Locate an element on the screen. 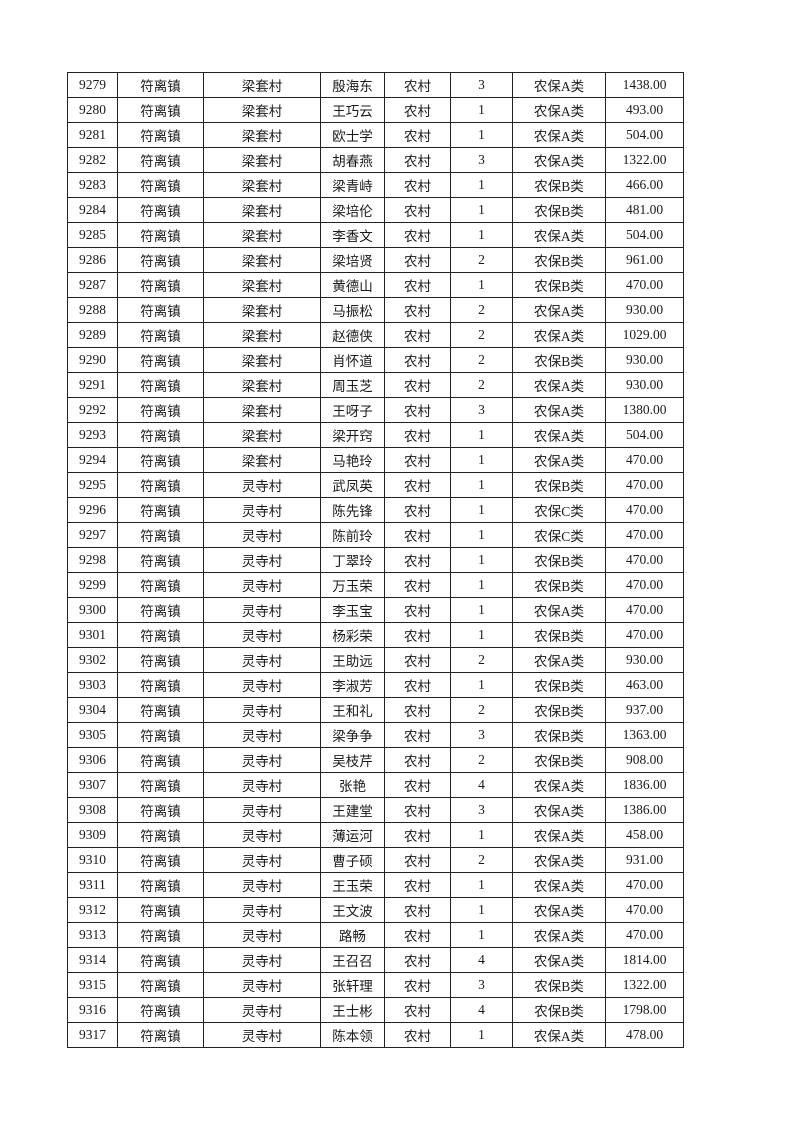  table-row: 9295 符离镇 灵寺村 武凤英 农村 1 农保B类 470.00 is located at coordinates (375, 485).